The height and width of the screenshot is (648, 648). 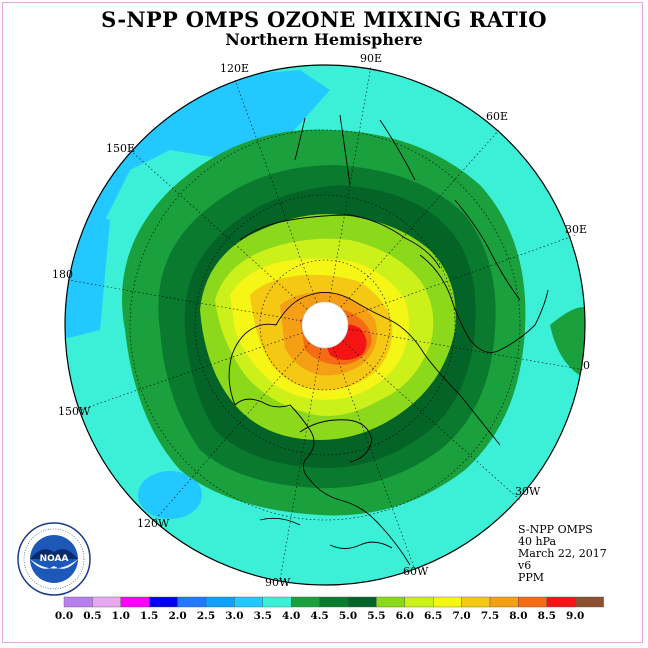 I want to click on info-units: PPM, so click(x=531, y=577).